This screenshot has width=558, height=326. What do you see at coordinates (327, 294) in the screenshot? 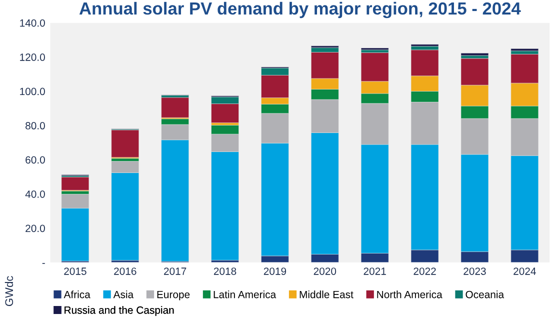
I see `legend-label: Middle East` at bounding box center [327, 294].